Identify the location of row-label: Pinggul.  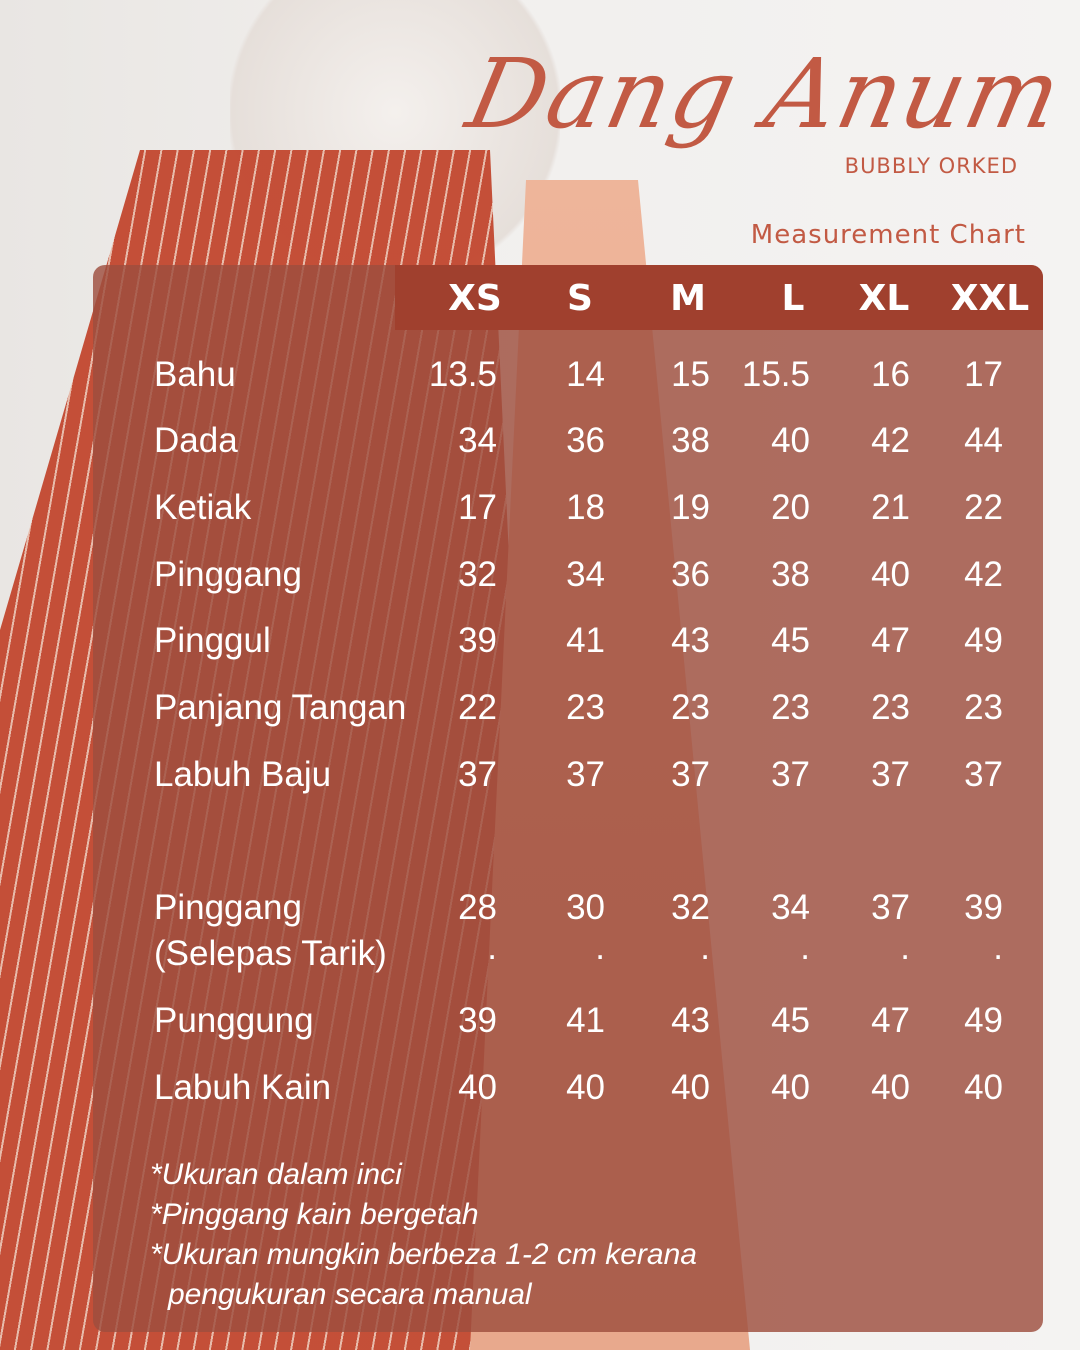
(212, 640).